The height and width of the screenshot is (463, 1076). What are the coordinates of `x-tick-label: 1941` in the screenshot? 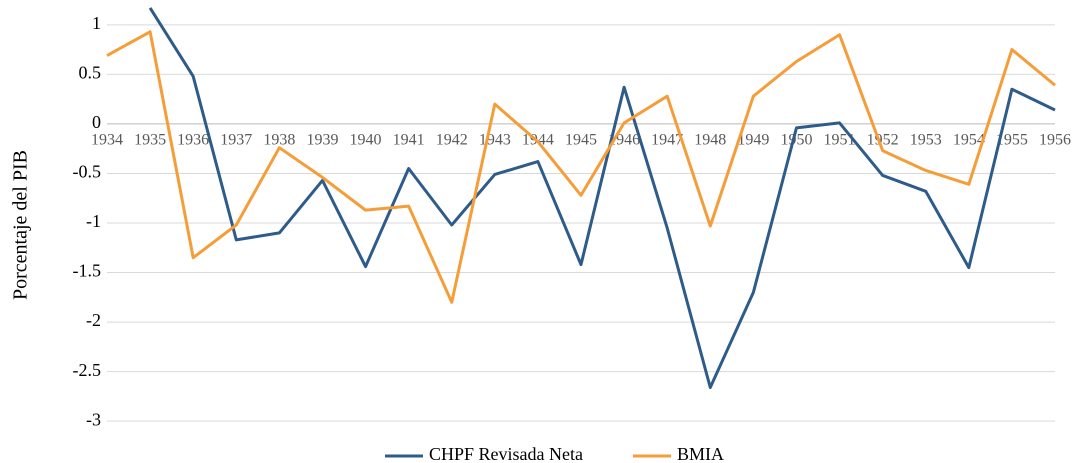 It's located at (409, 140).